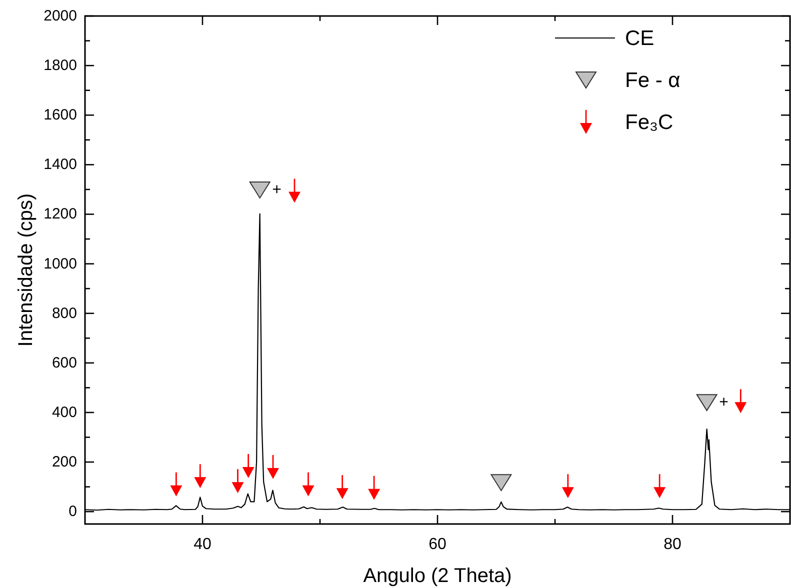 This screenshot has width=791, height=588. What do you see at coordinates (64, 313) in the screenshot?
I see `y-tick-label: 800` at bounding box center [64, 313].